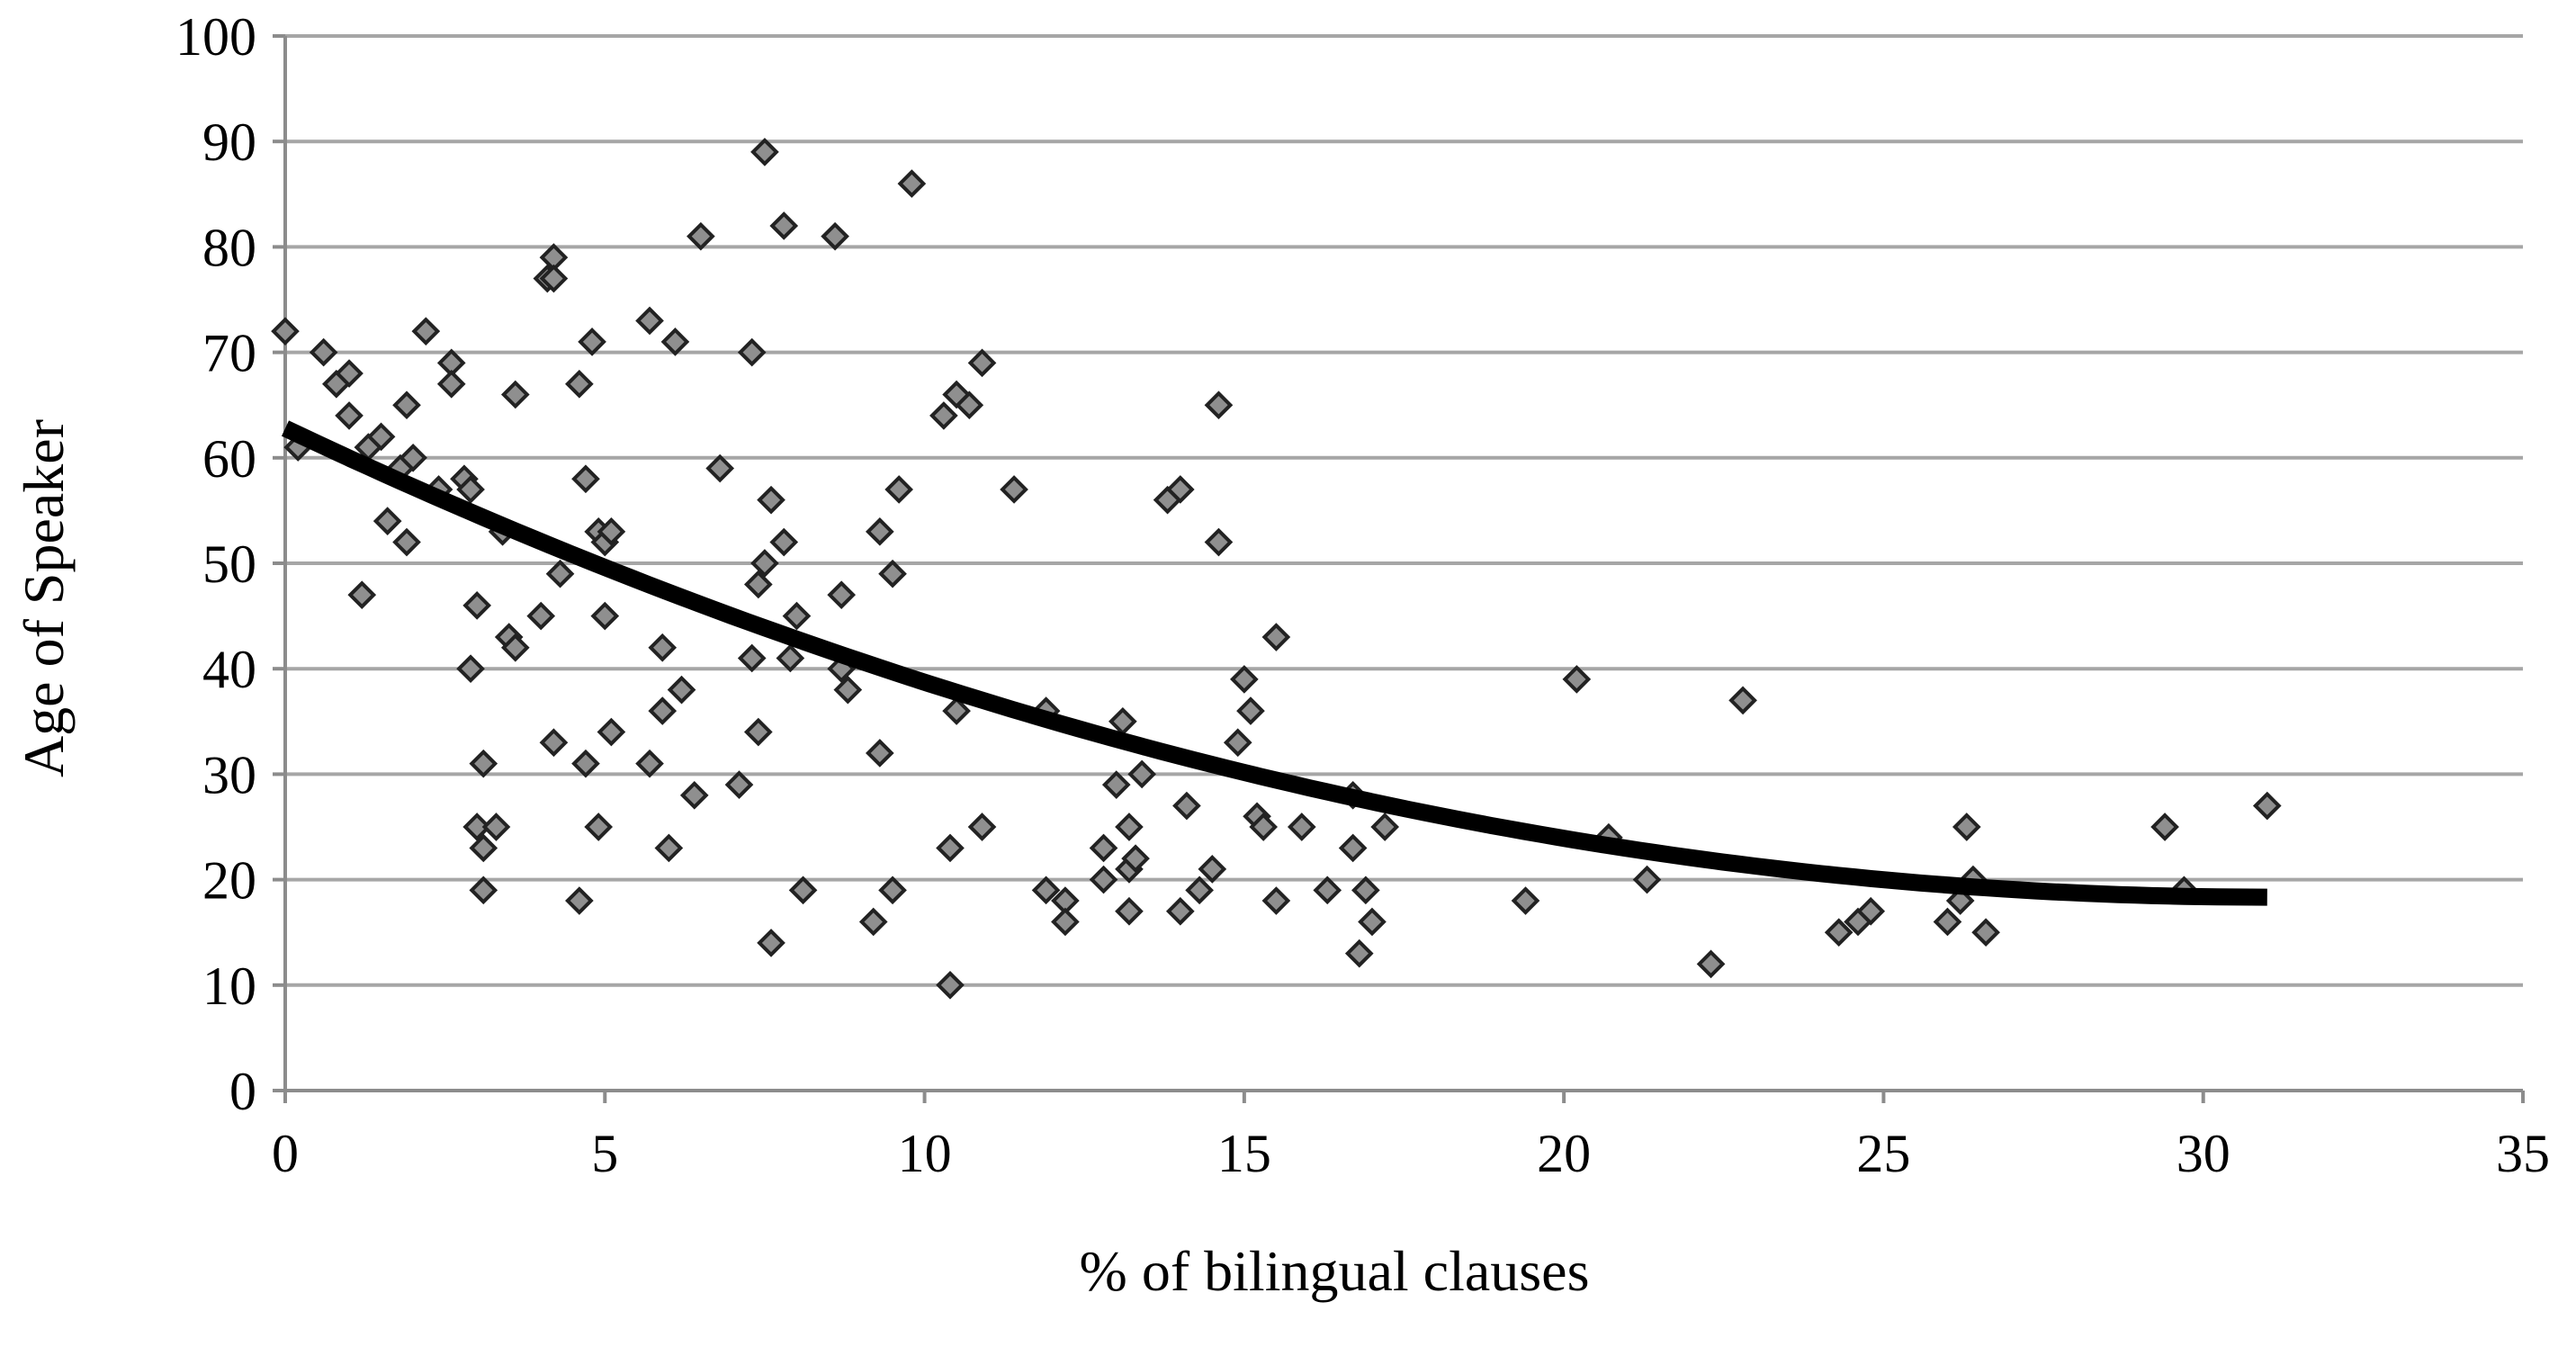 The height and width of the screenshot is (1347, 2576). I want to click on y-tick-label: 30, so click(229, 774).